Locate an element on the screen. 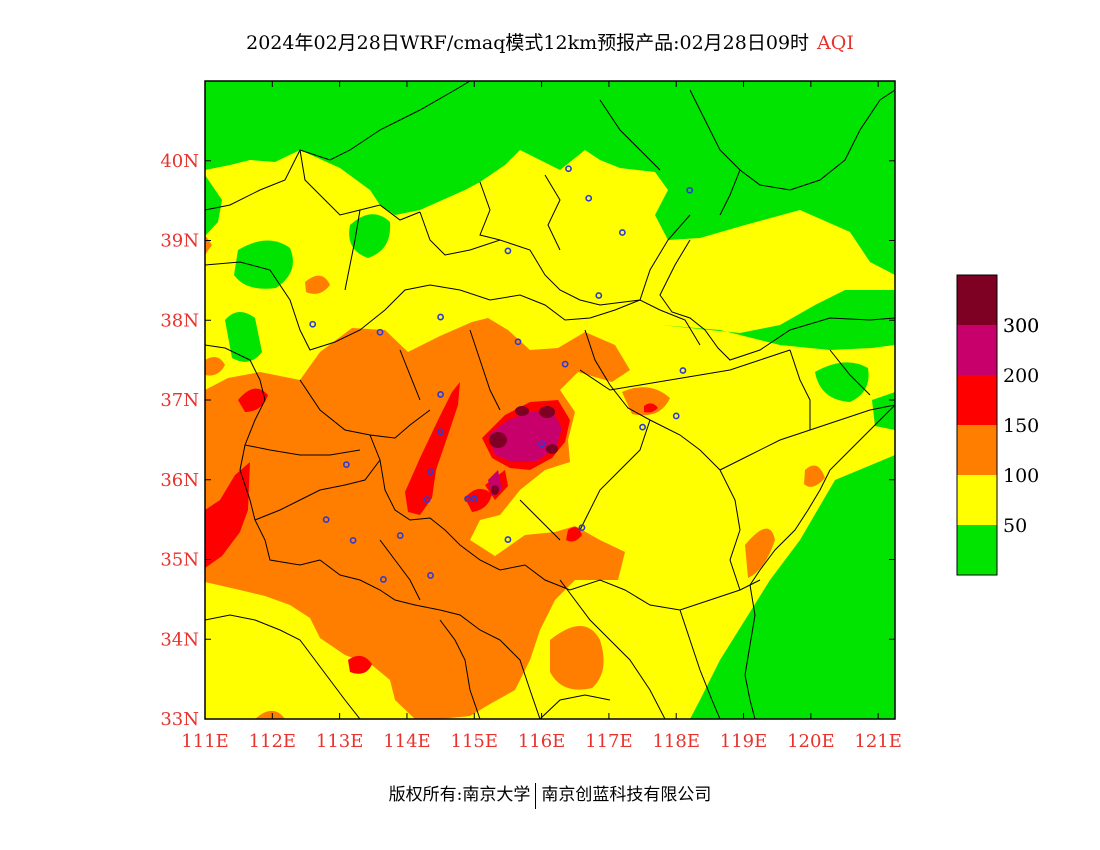 The height and width of the screenshot is (850, 1100). lat-tick-label: 40N is located at coordinates (179, 161).